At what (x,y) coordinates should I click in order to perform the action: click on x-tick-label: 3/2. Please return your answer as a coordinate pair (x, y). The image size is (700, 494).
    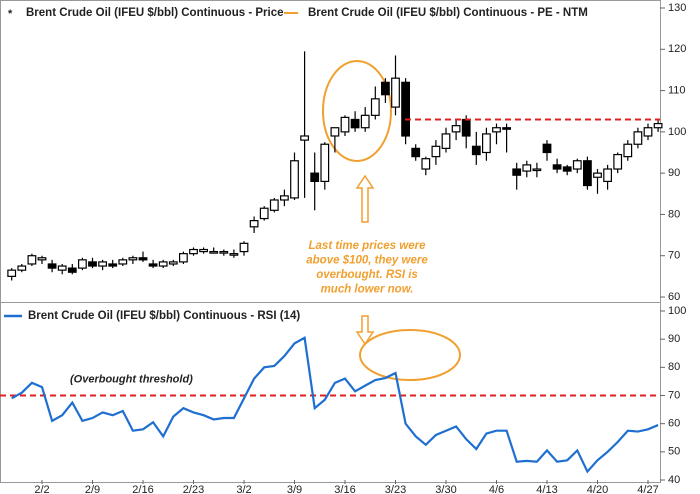
    Looking at the image, I should click on (243, 489).